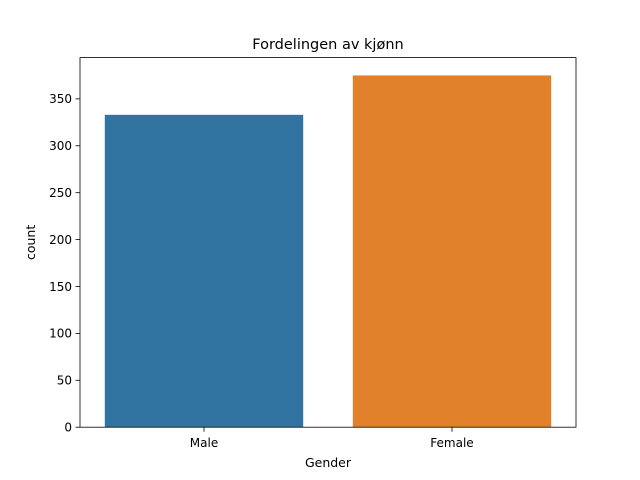  What do you see at coordinates (64, 263) in the screenshot?
I see `y-axis-ticks: 0 50 100 150 200 250 300 350` at bounding box center [64, 263].